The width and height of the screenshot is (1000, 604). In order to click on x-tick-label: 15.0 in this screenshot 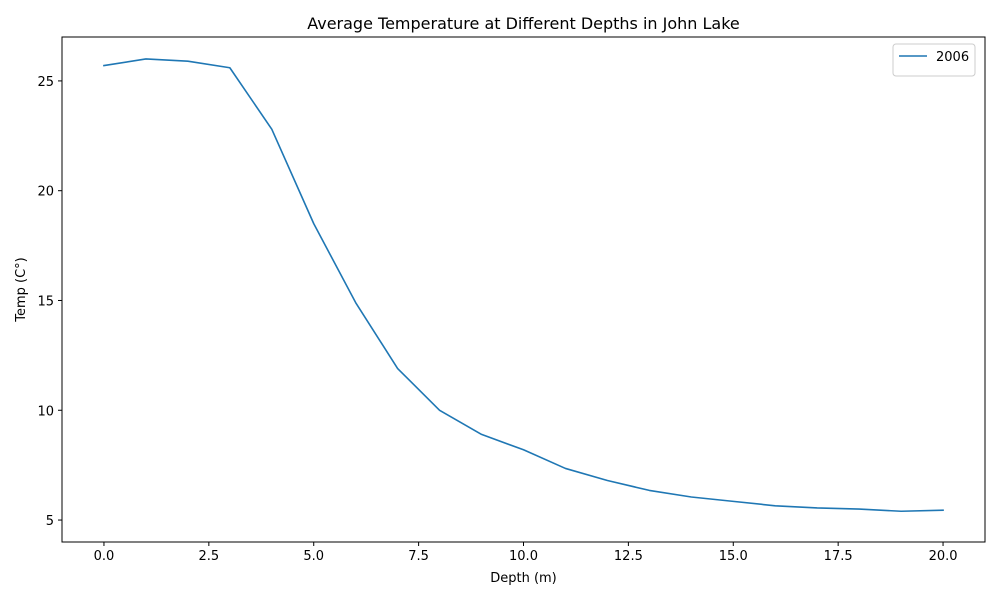, I will do `click(733, 556)`.